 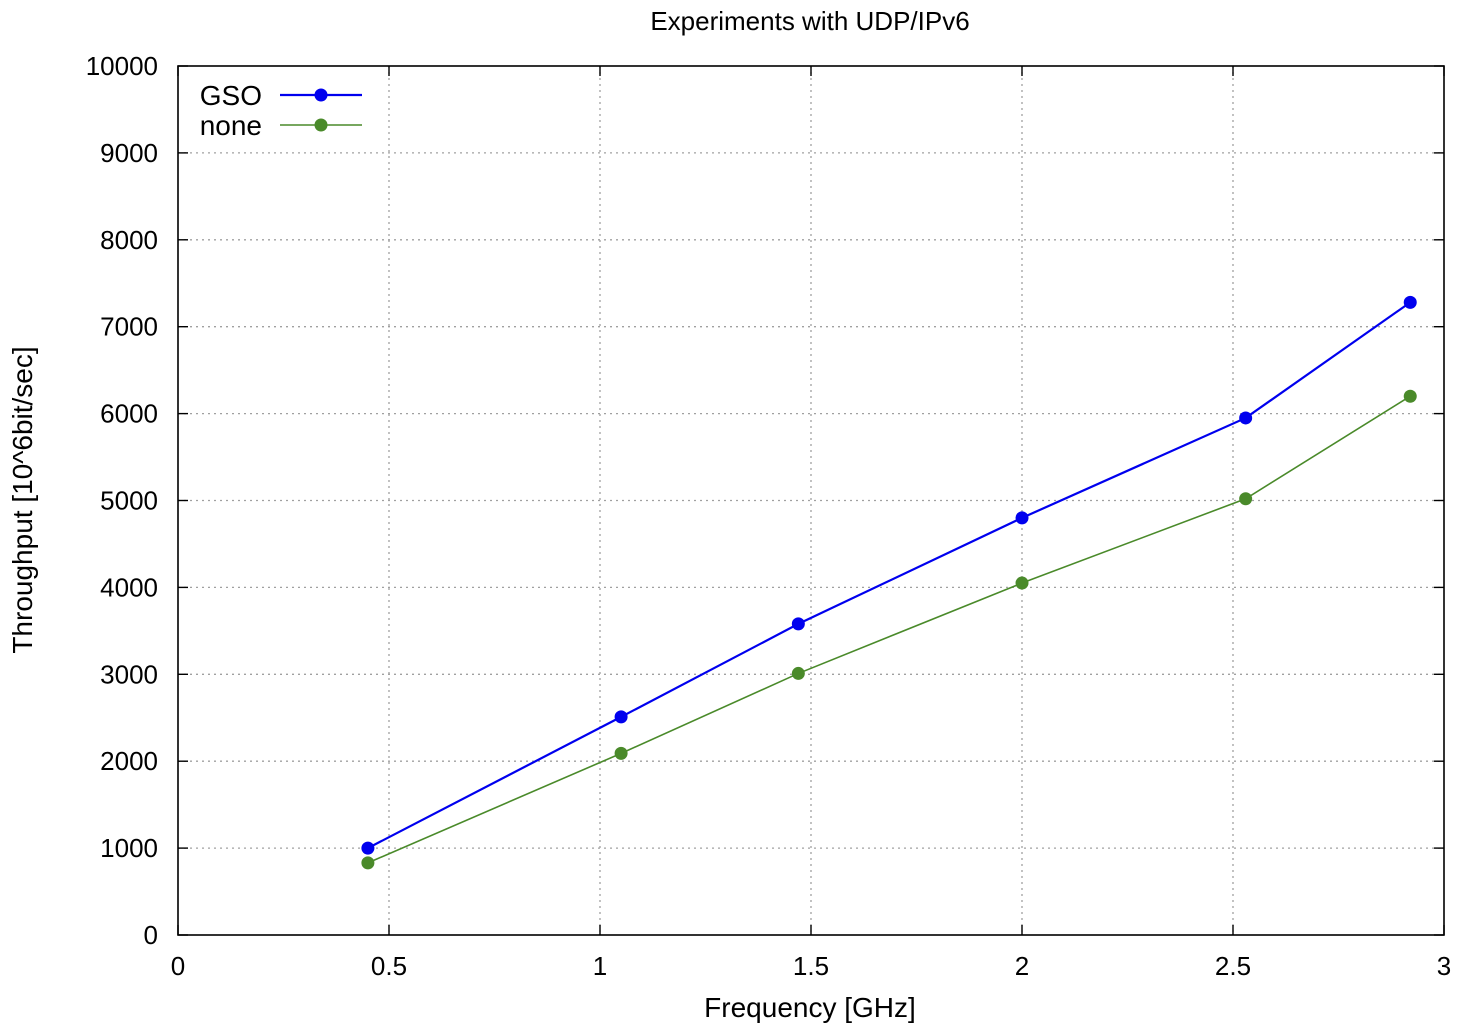 I want to click on y-tick-label: 5000, so click(x=129, y=501).